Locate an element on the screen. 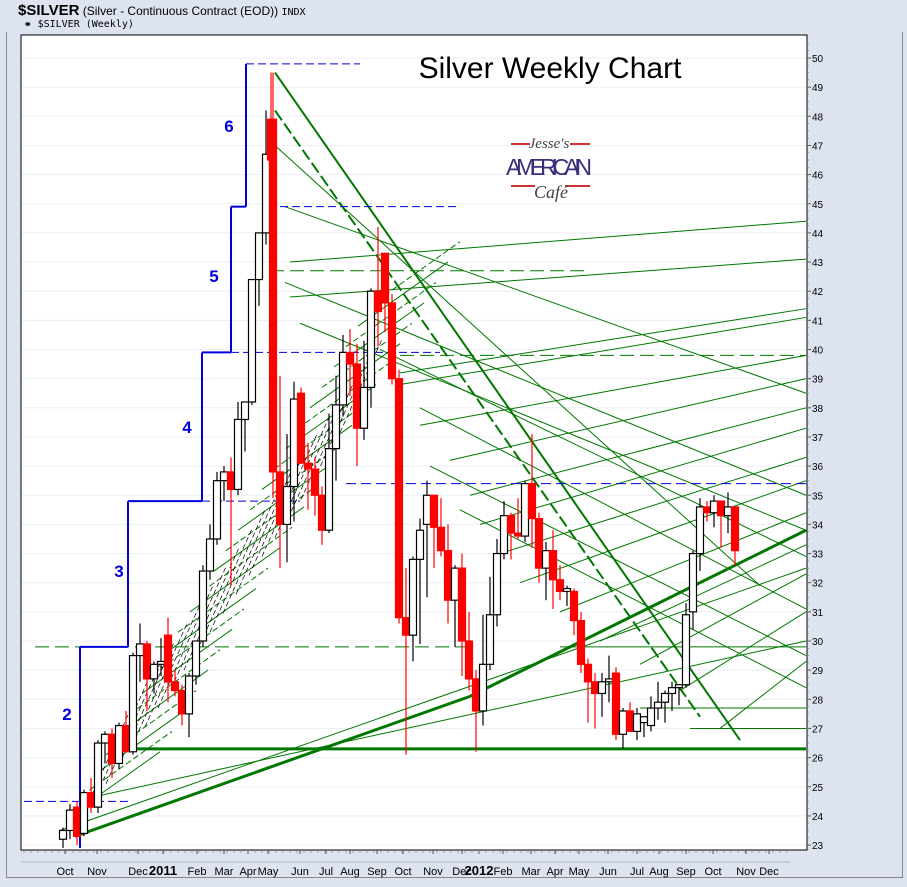  y-tick-label: 33 is located at coordinates (818, 555).